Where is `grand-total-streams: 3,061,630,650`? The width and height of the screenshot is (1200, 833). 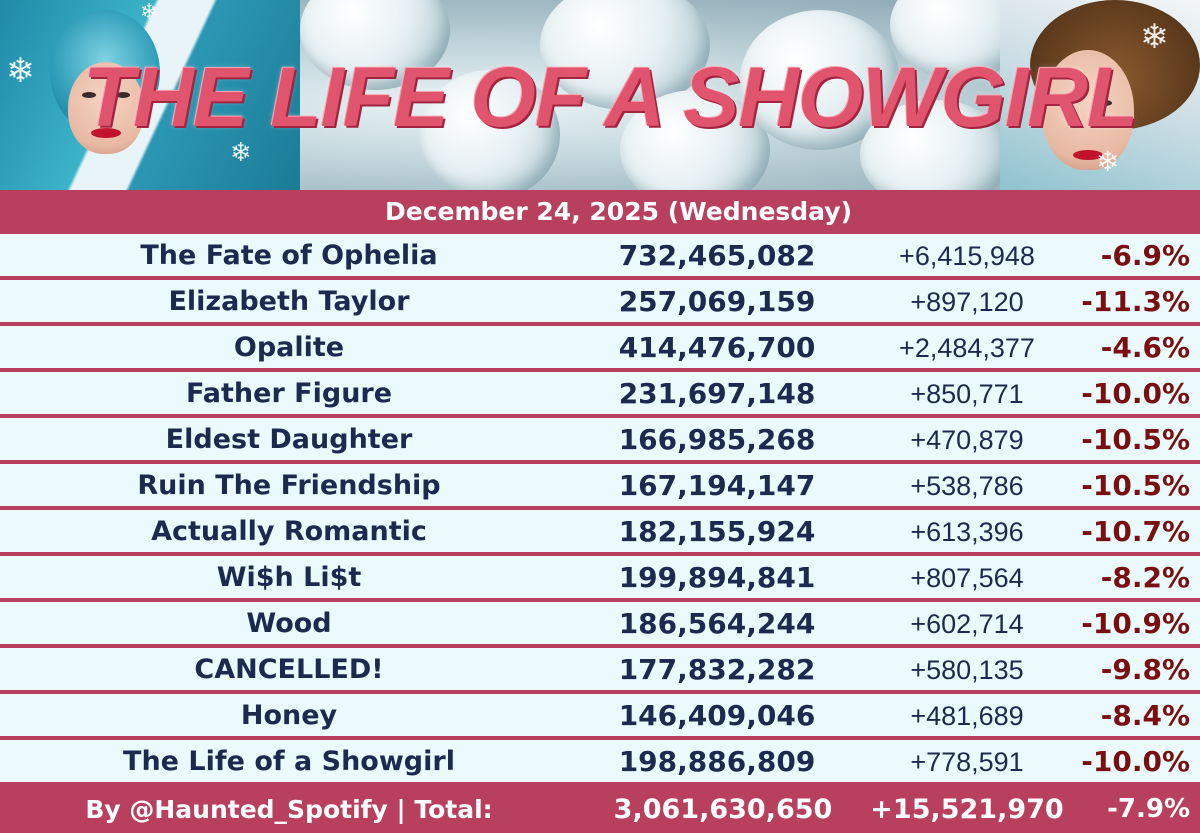
grand-total-streams: 3,061,630,650 is located at coordinates (723, 809).